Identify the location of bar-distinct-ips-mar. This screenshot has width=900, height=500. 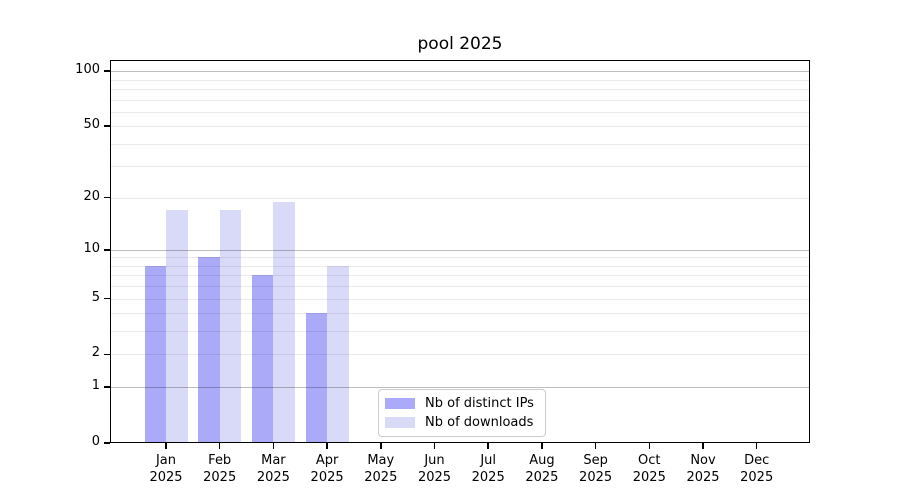
(262, 359).